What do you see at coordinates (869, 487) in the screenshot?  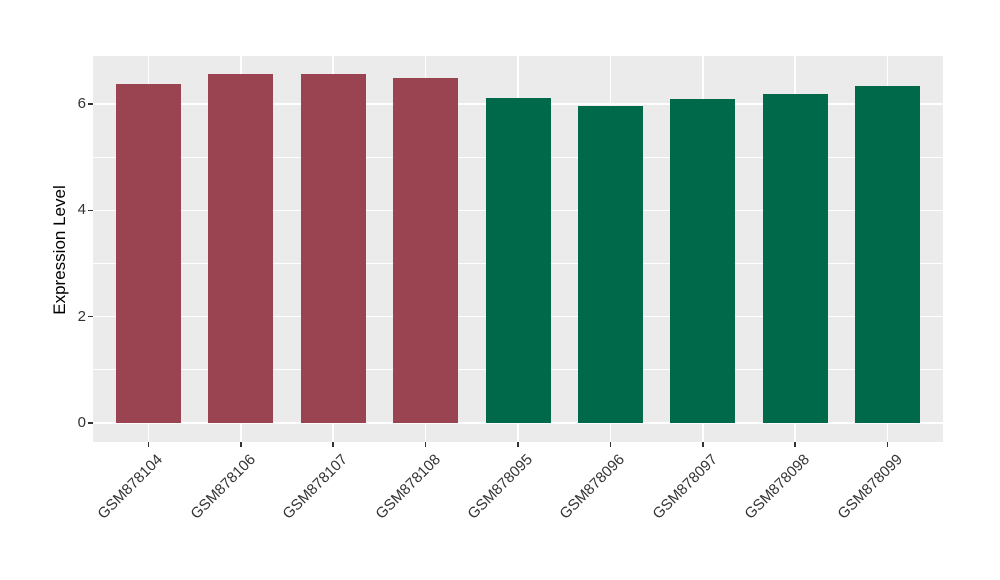 I see `x-tick-label-GSM878099: GSM878099` at bounding box center [869, 487].